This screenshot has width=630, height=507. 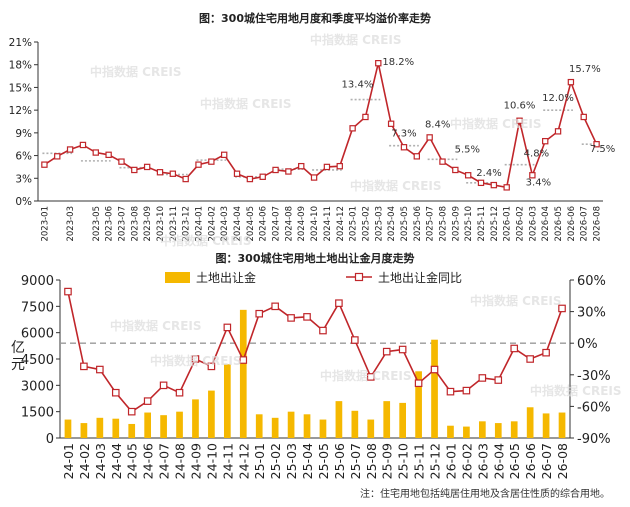 I want to click on chart2-right-tick-label: -90%, so click(x=594, y=439).